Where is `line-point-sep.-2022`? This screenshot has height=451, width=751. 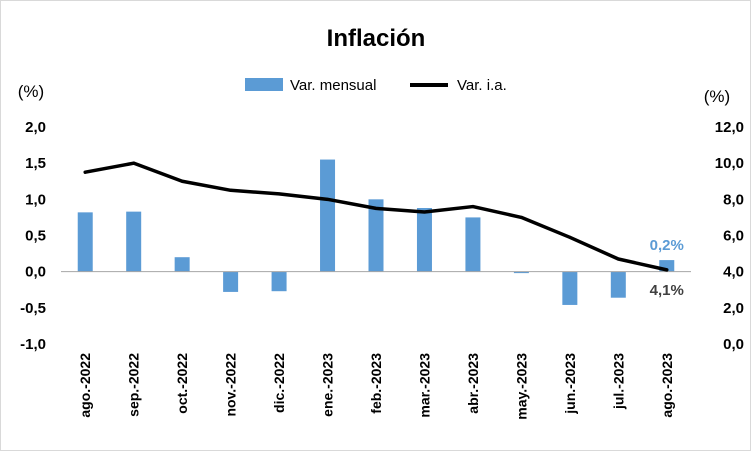
line-point-sep.-2022 is located at coordinates (134, 163).